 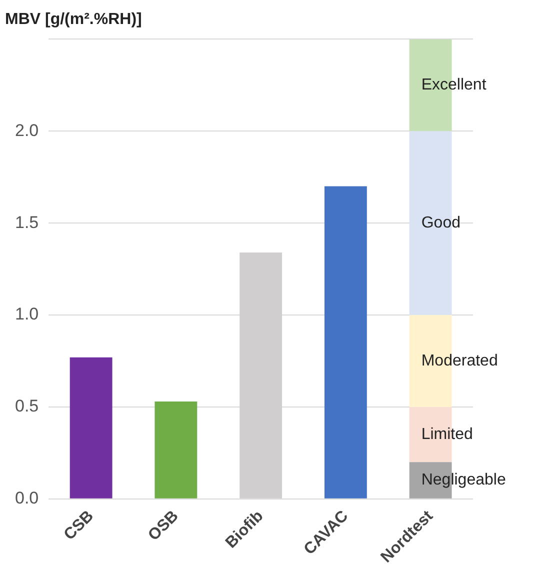 What do you see at coordinates (26, 314) in the screenshot?
I see `y-tick-label: 1.0` at bounding box center [26, 314].